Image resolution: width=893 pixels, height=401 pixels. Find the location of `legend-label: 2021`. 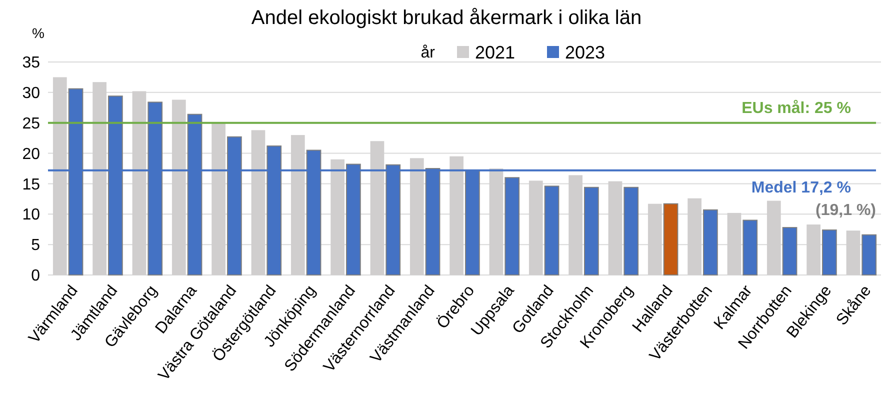

legend-label: 2021 is located at coordinates (495, 52).